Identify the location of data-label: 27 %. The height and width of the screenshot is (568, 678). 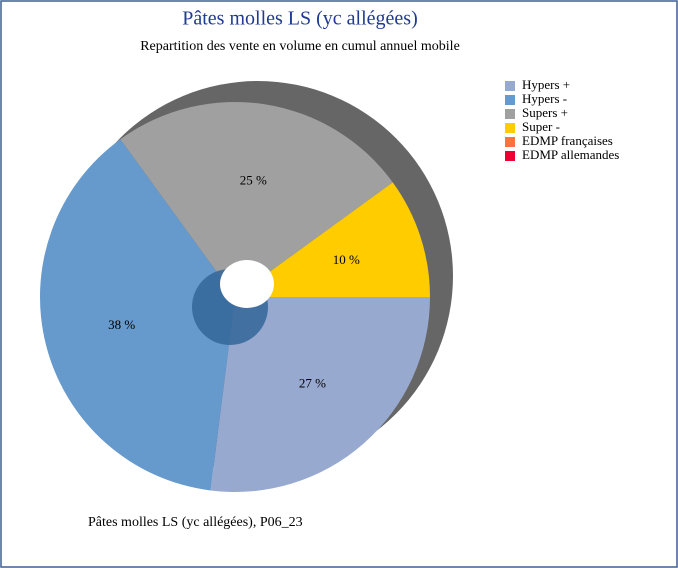
(312, 383).